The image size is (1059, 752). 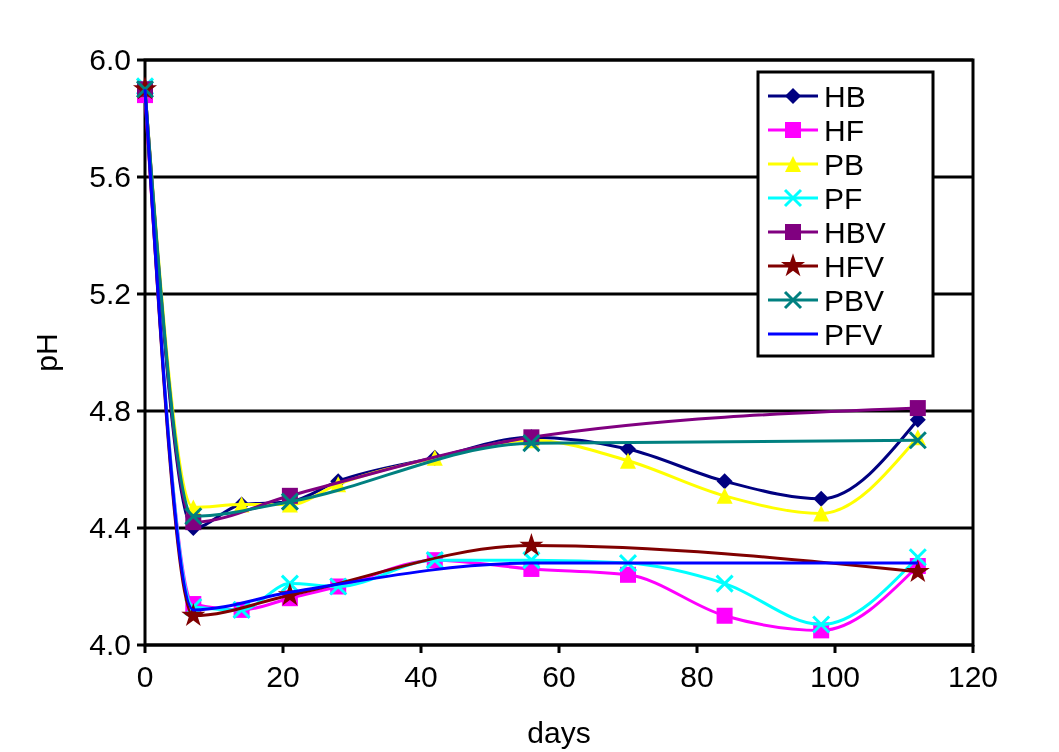 I want to click on legend-label: HBV, so click(x=855, y=232).